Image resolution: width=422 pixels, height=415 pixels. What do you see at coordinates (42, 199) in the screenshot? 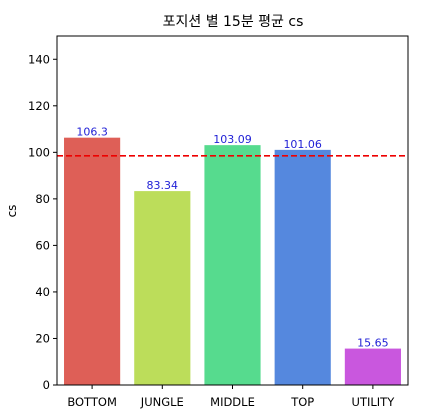
I see `y-tick-label: 80` at bounding box center [42, 199].